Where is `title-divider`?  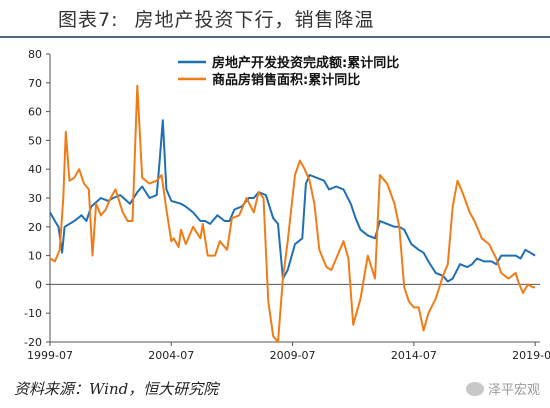
title-divider is located at coordinates (275, 37).